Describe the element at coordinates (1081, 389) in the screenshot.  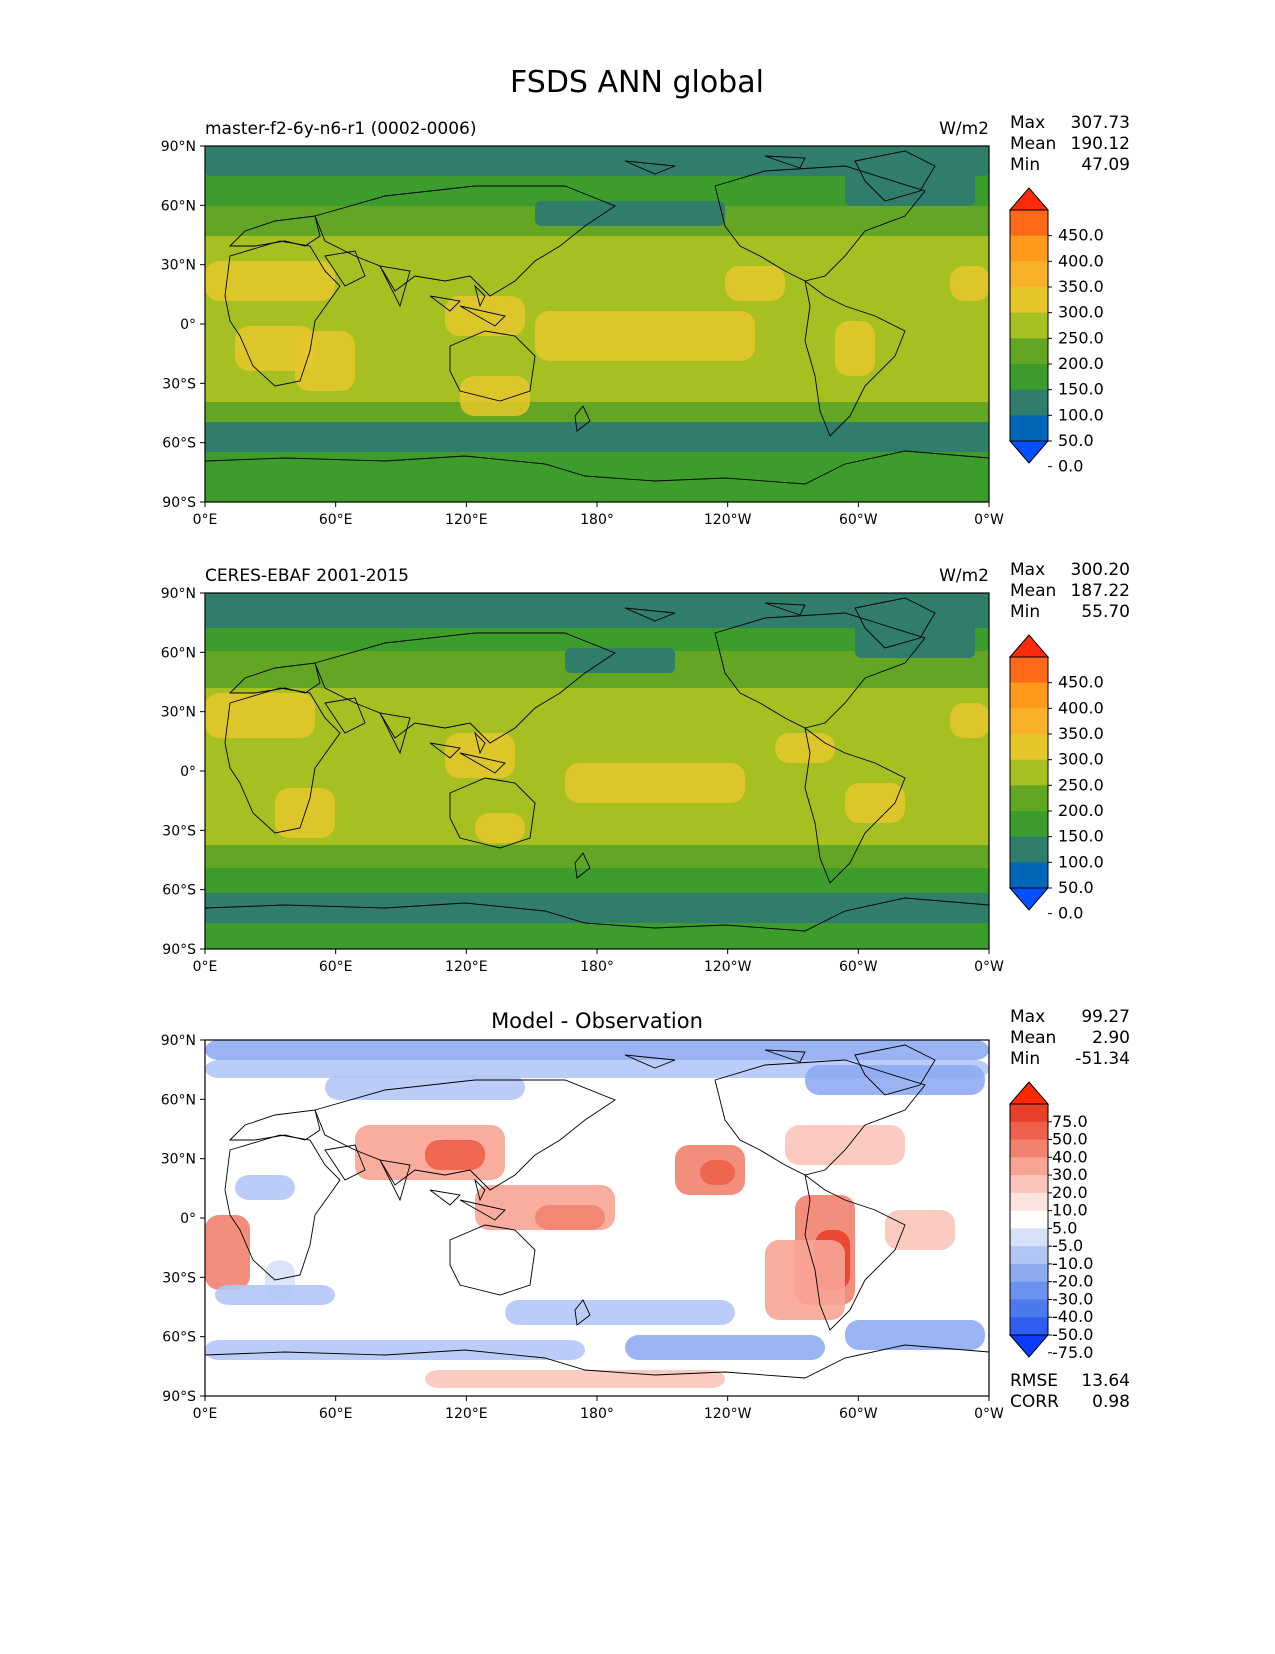
I see `colorbar-tick-label: 150.0` at that location.